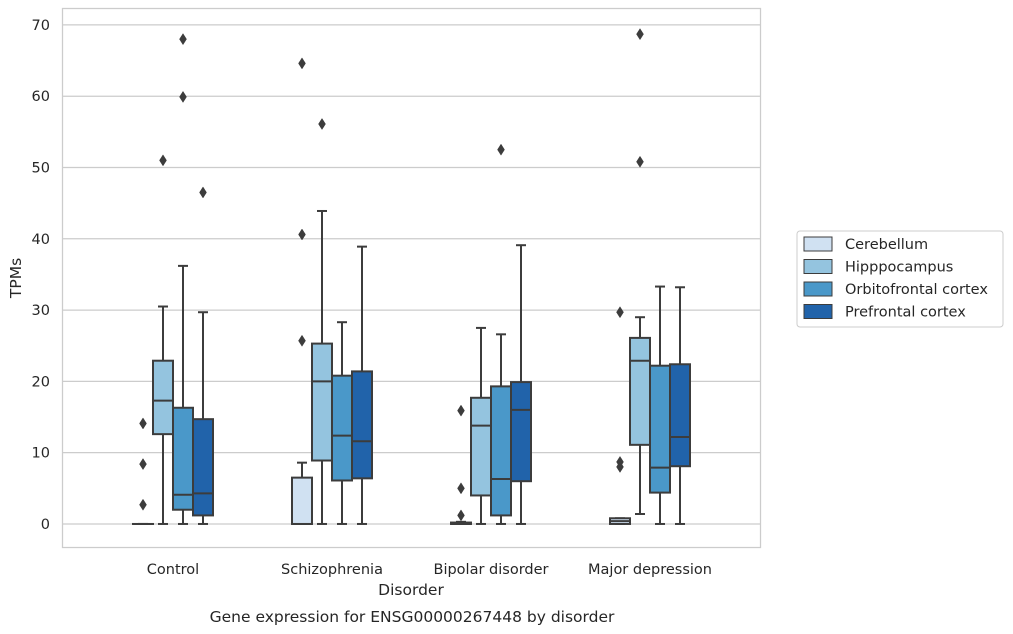  I want to click on box-prefrontal-cortex-control, so click(203, 355).